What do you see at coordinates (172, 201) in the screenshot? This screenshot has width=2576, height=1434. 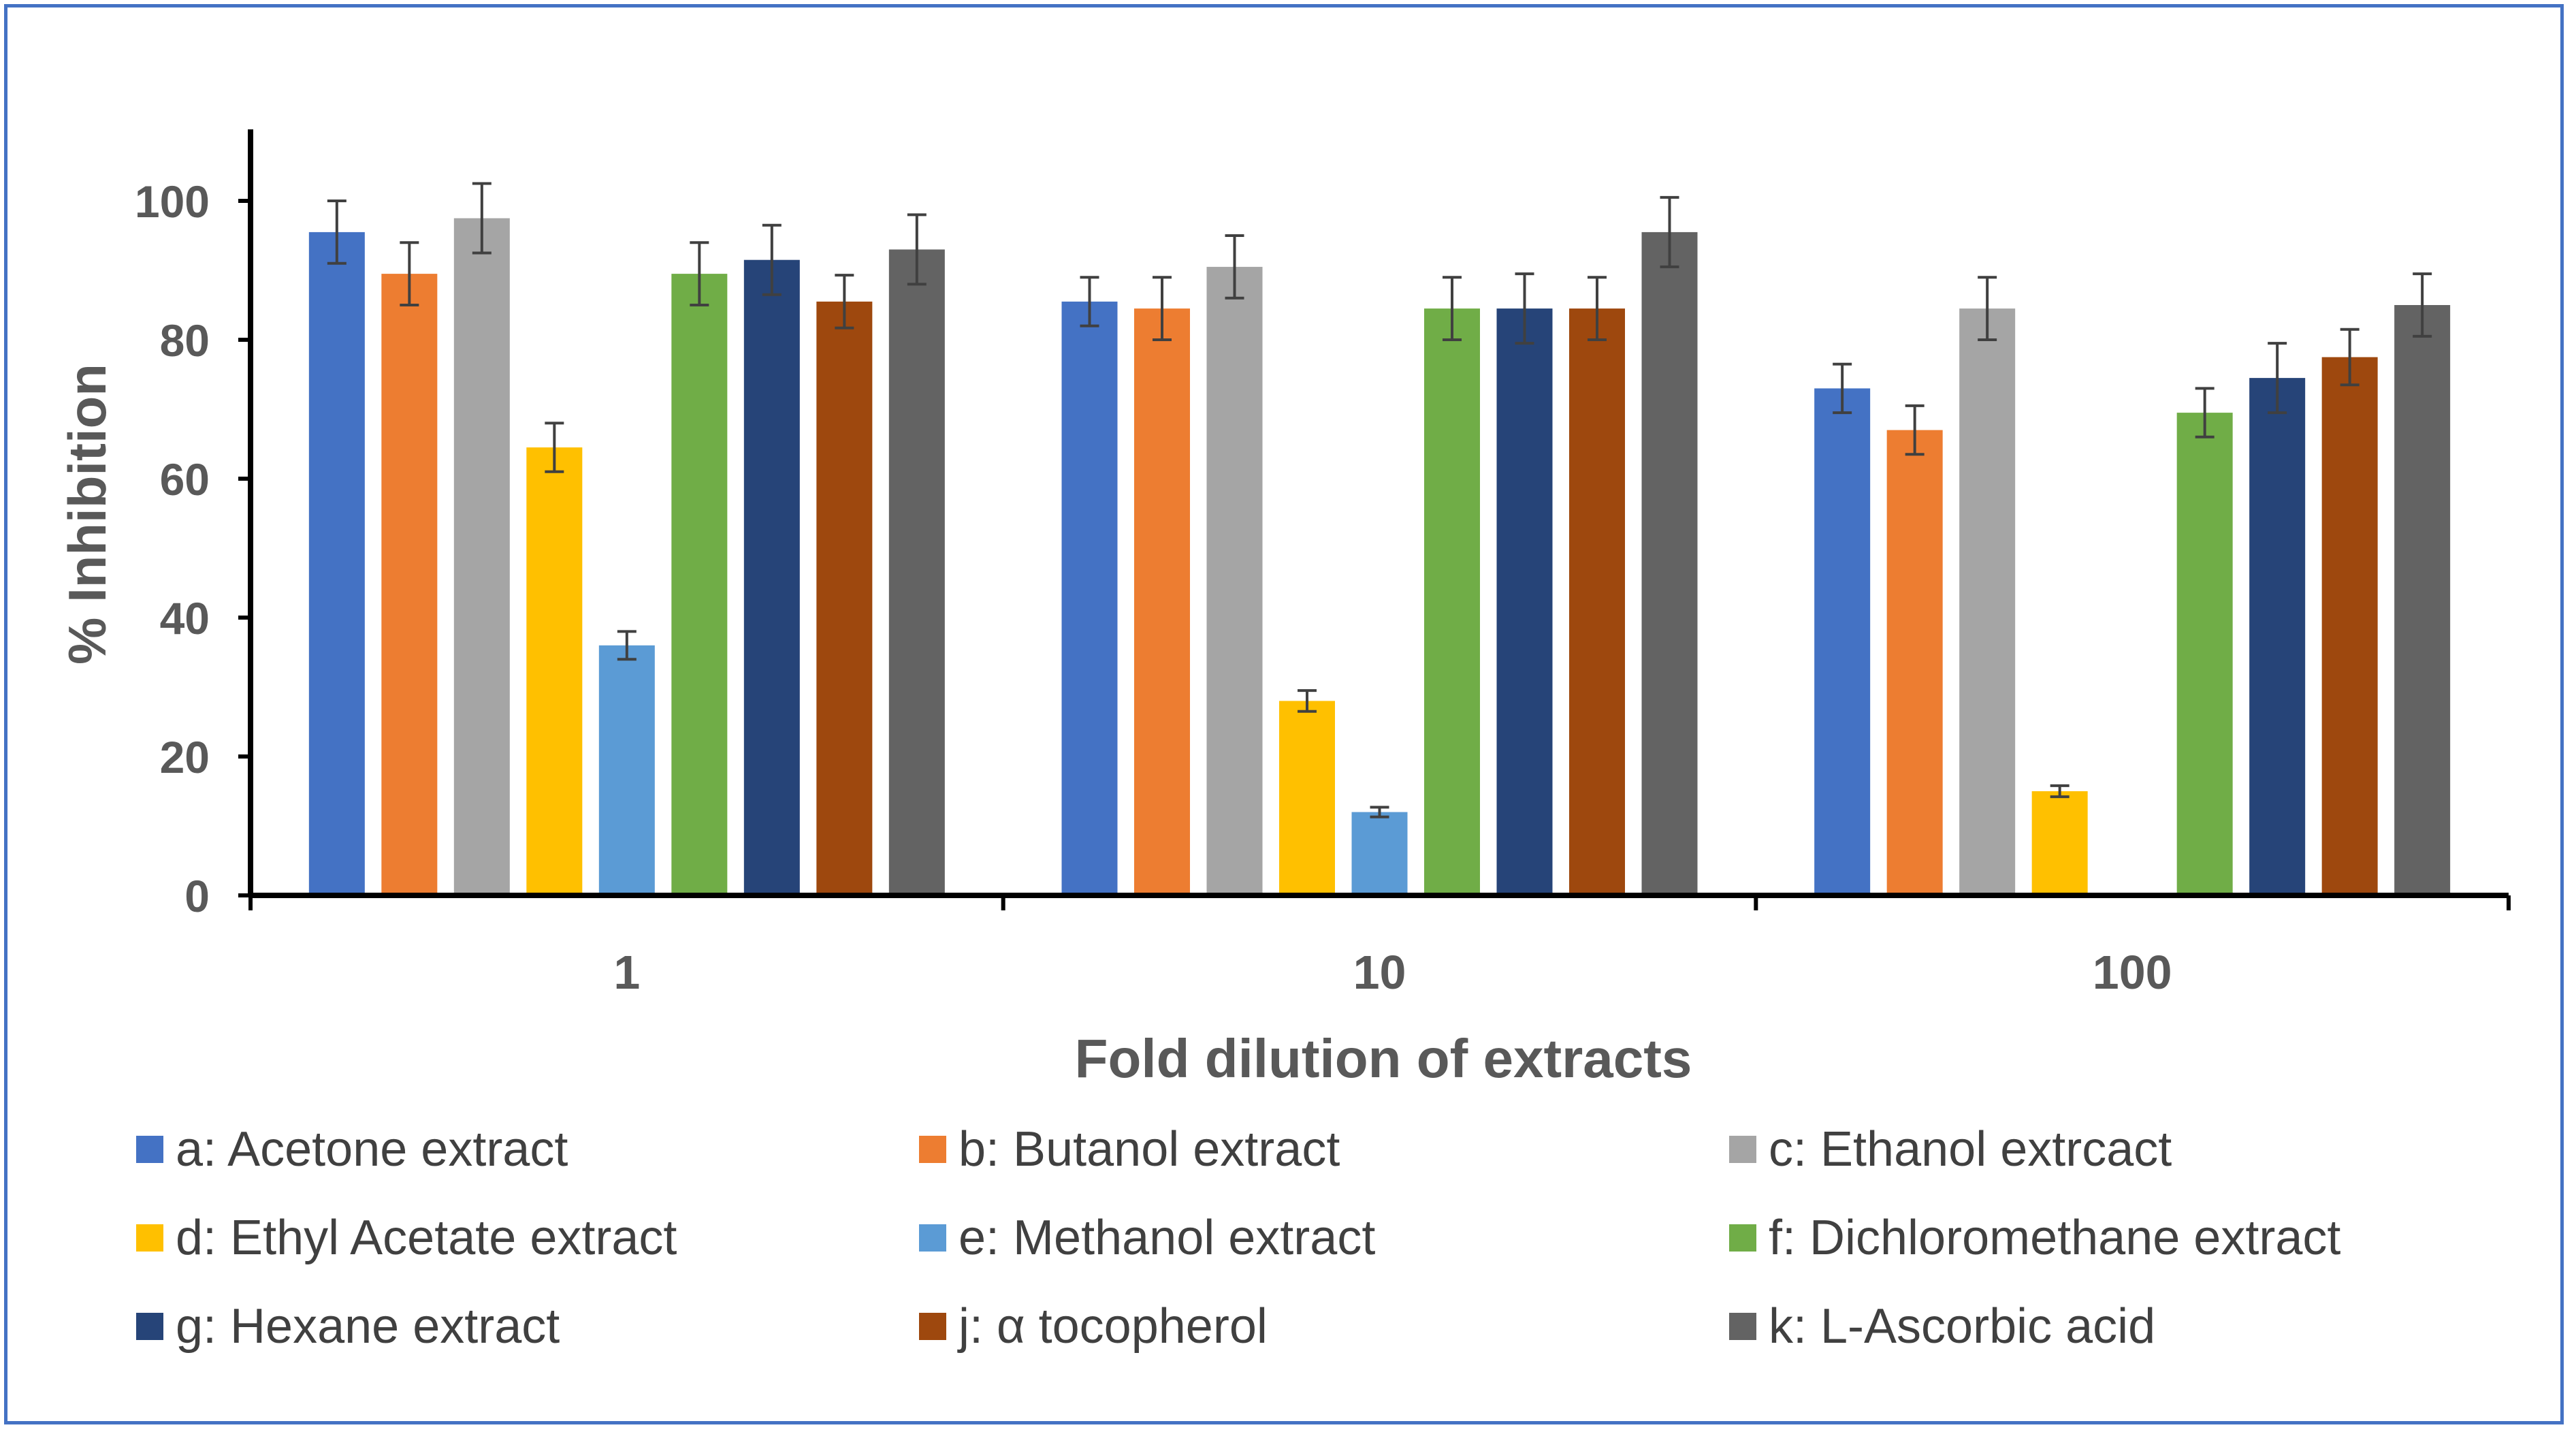 I see `y-tick-label: 100` at bounding box center [172, 201].